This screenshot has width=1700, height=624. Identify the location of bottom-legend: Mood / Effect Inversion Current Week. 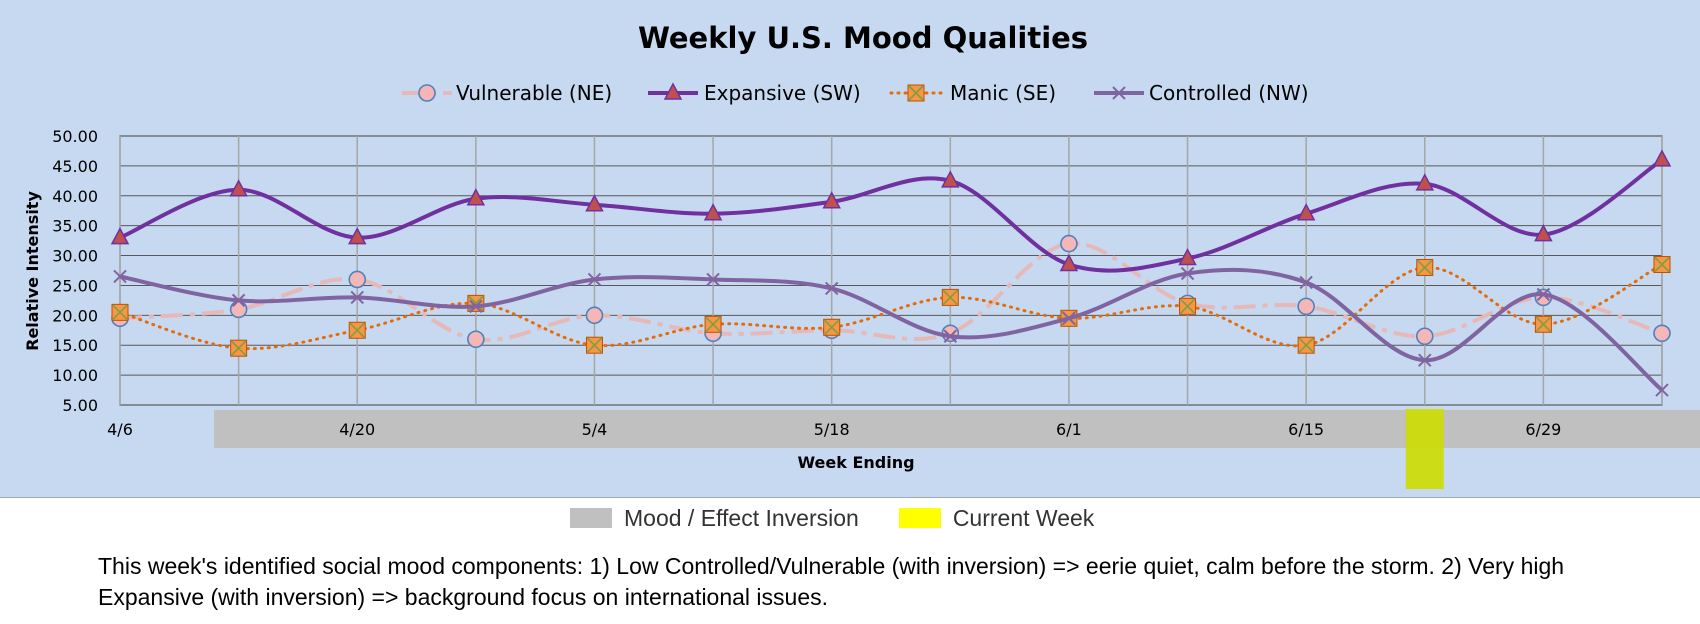
(852, 518).